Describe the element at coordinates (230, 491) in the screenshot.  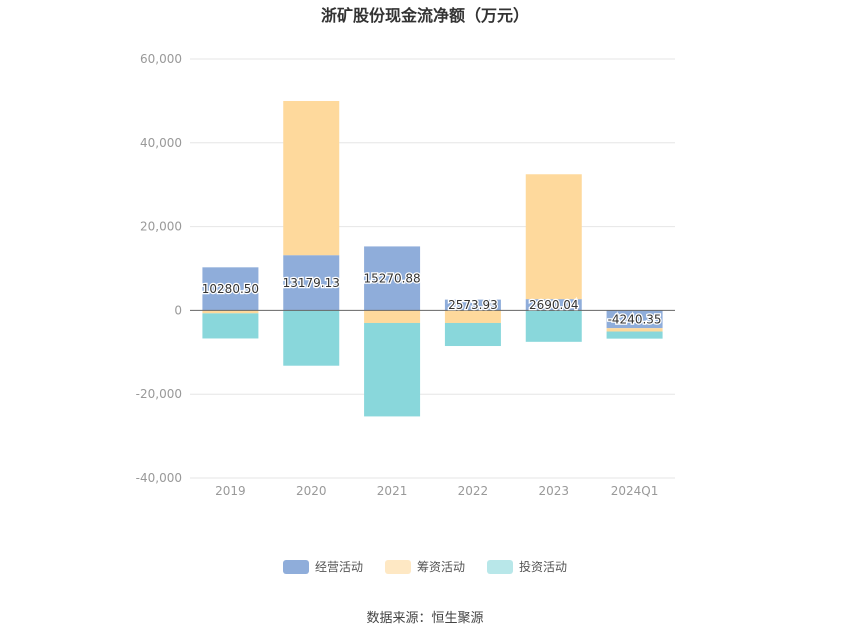
I see `x-tick-label: 2019` at that location.